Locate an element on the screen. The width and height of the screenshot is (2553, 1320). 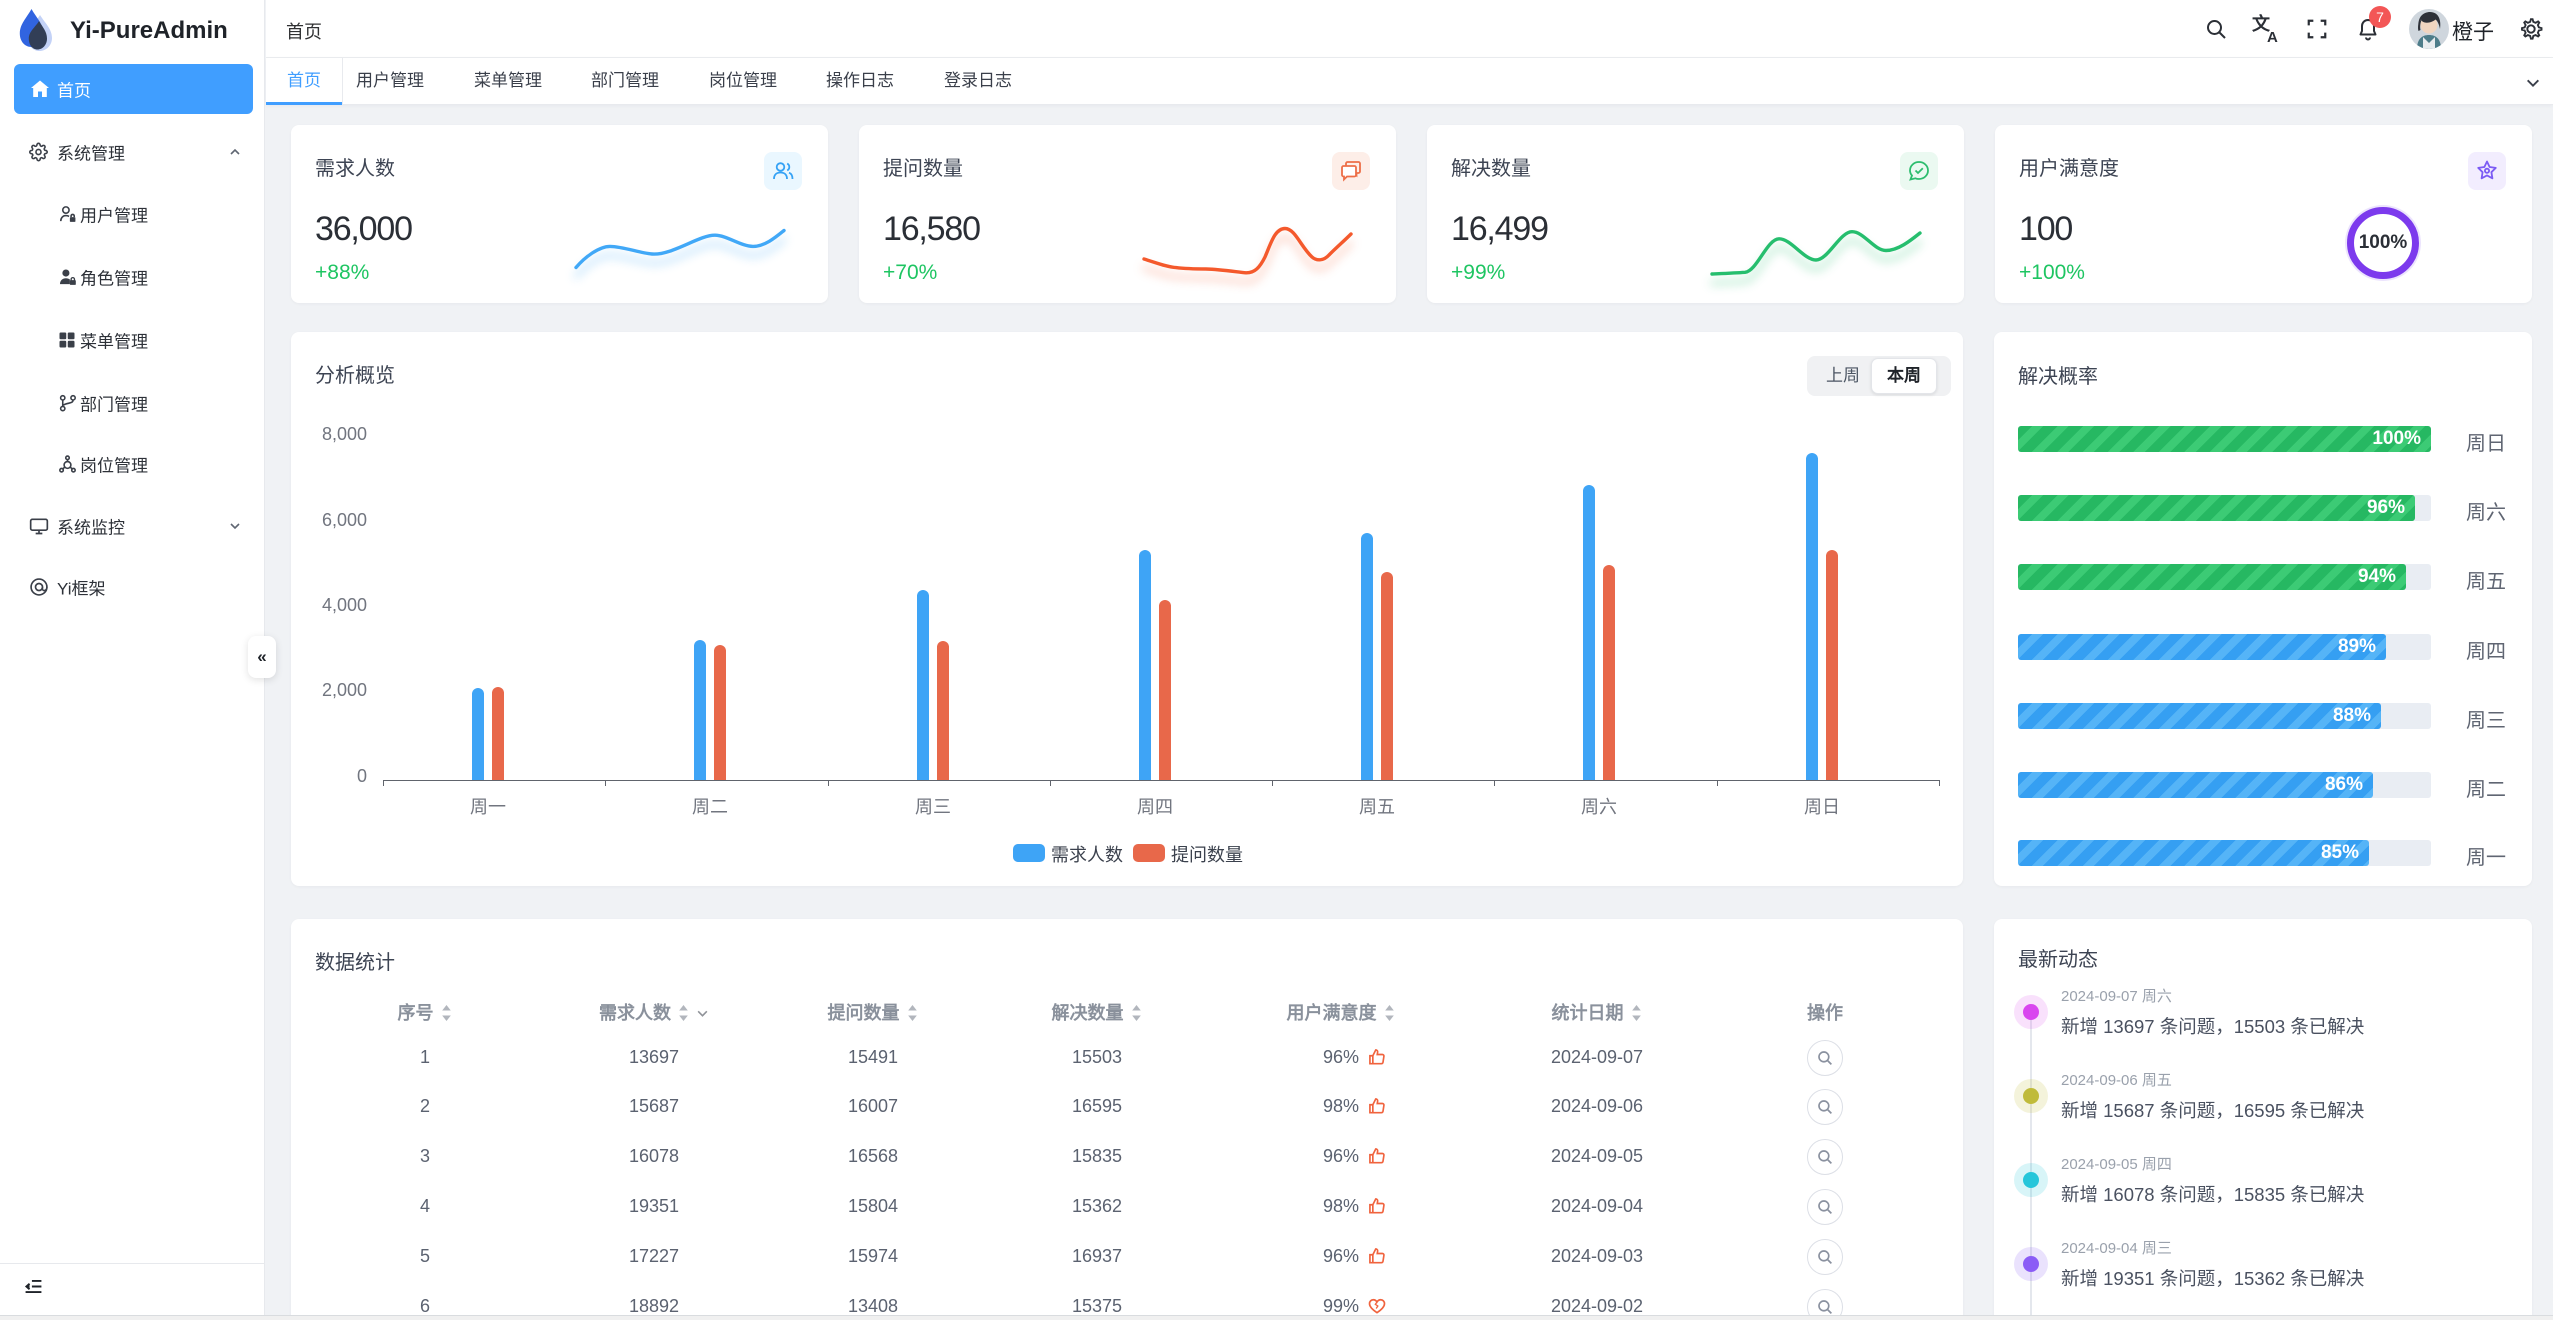
svg-text: 文 is located at coordinates (2261, 24).